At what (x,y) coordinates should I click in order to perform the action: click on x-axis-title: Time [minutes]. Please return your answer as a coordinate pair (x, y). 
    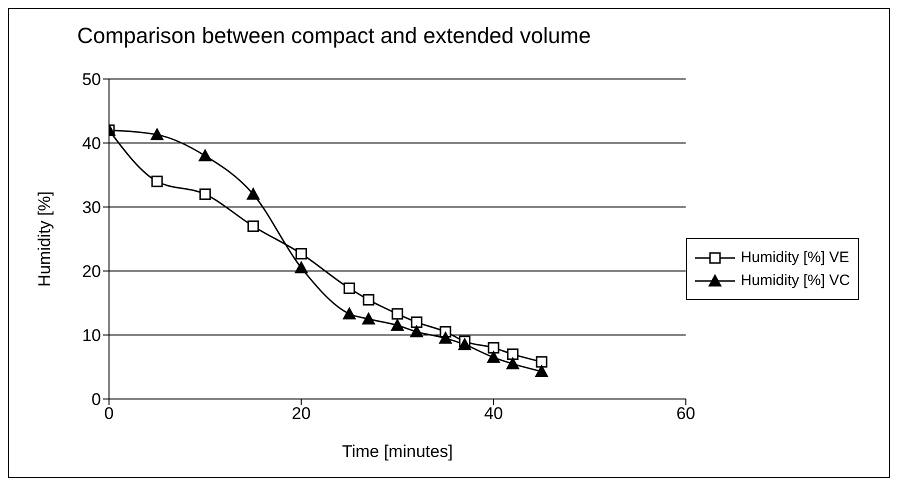
    Looking at the image, I should click on (397, 451).